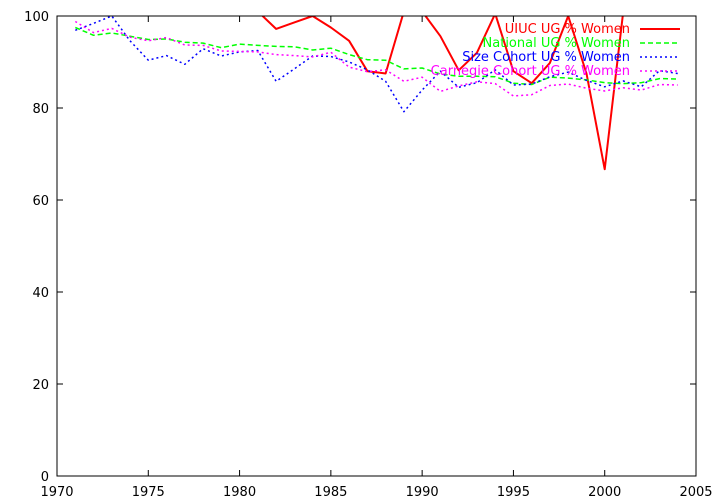 The image size is (720, 504). Describe the element at coordinates (546, 57) in the screenshot. I see `legend-label-3: Size Cohort UG % Women` at that location.